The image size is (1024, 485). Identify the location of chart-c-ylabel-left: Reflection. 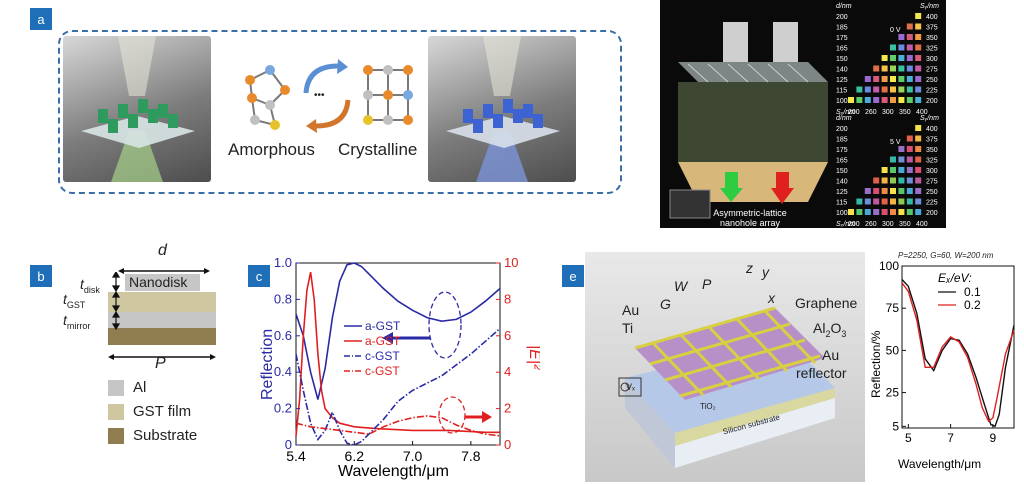
(267, 364).